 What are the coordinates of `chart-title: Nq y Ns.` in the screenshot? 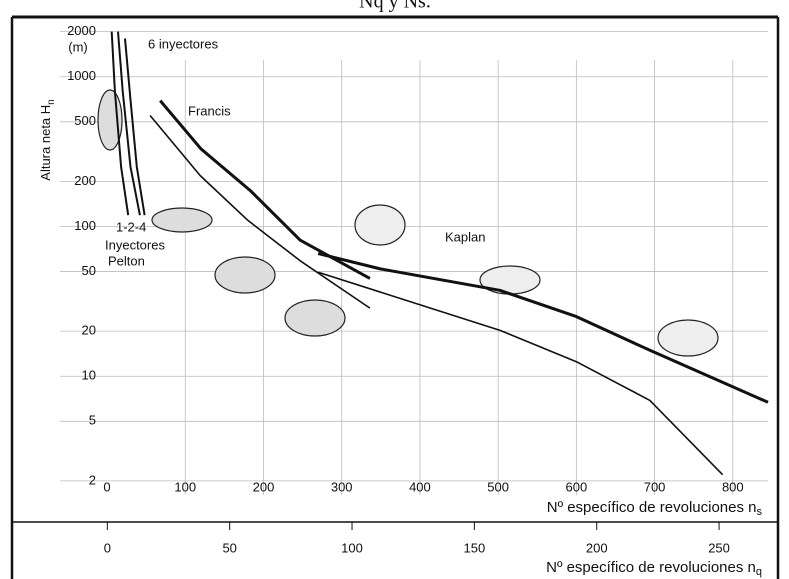 It's located at (395, 6).